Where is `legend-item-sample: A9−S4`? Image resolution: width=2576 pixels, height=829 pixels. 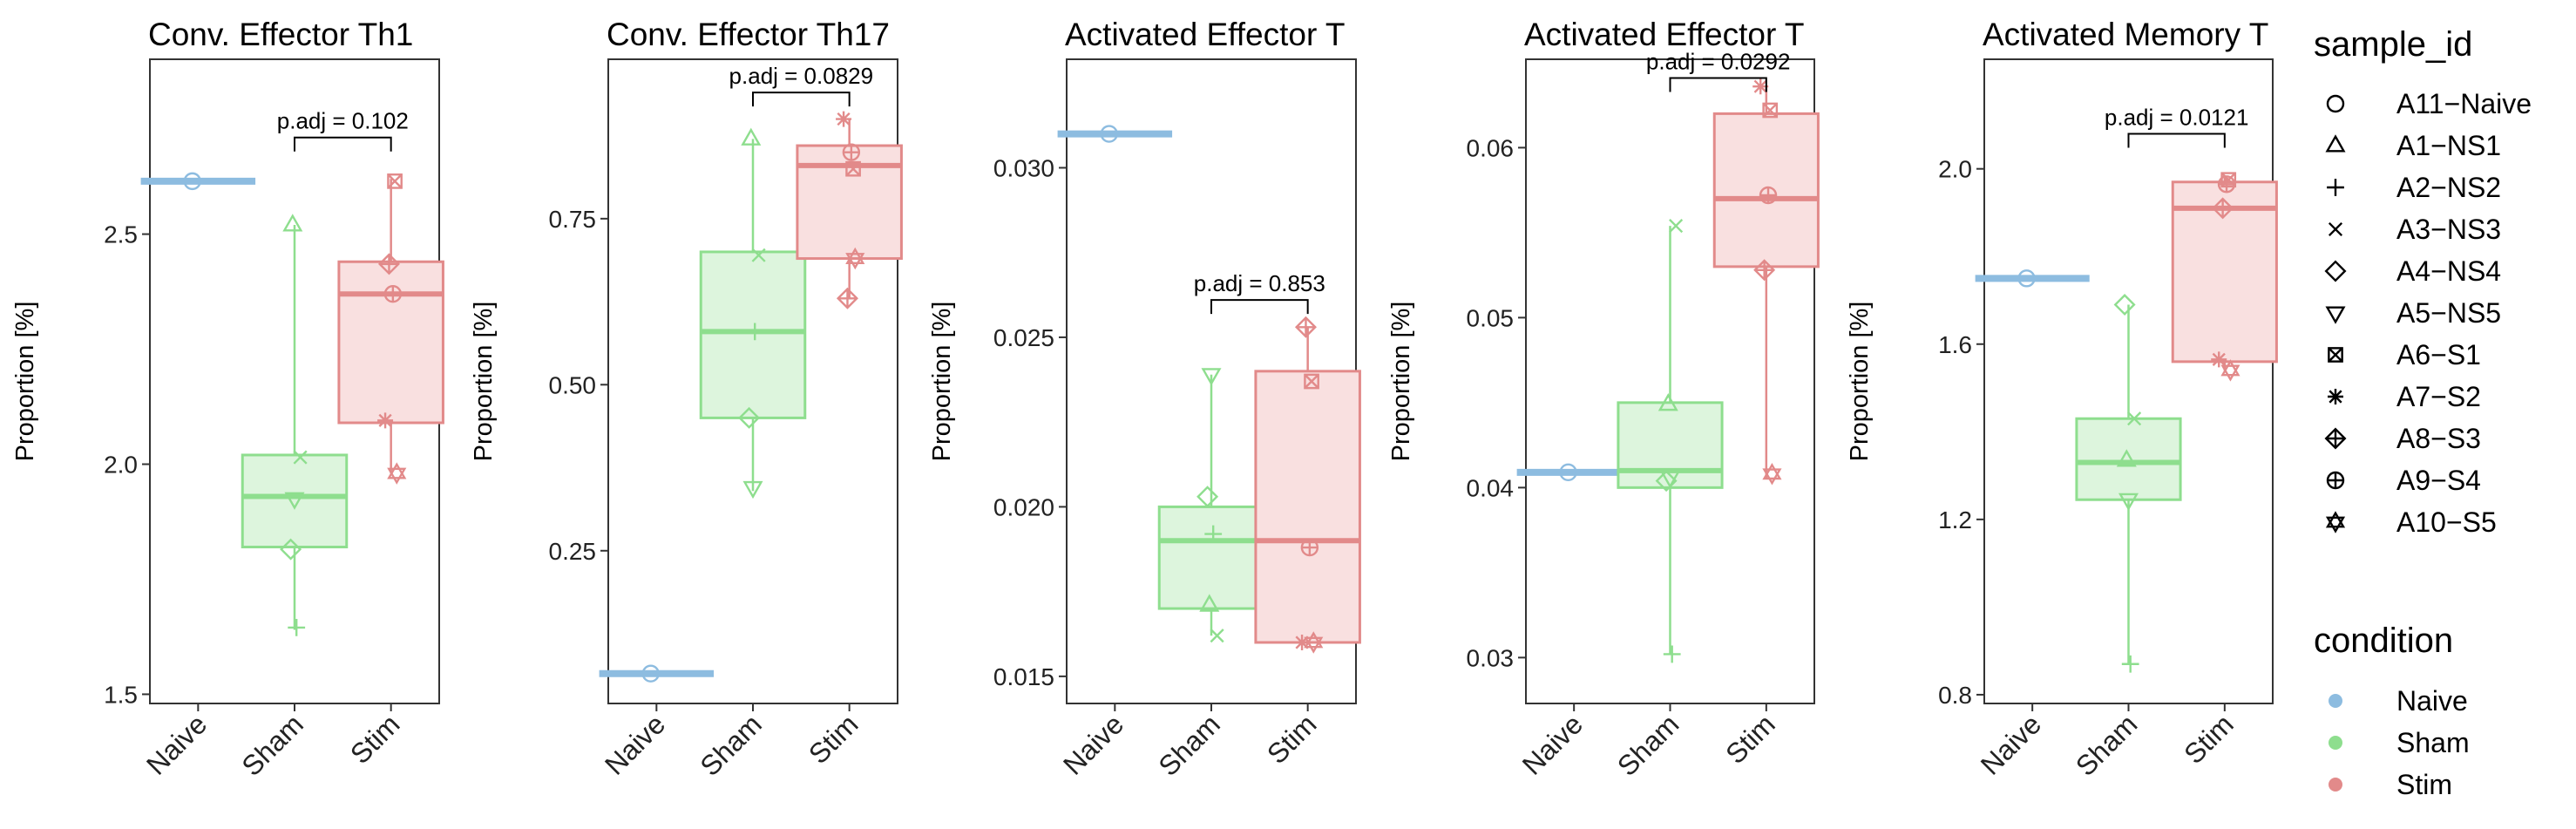 legend-item-sample: A9−S4 is located at coordinates (2403, 480).